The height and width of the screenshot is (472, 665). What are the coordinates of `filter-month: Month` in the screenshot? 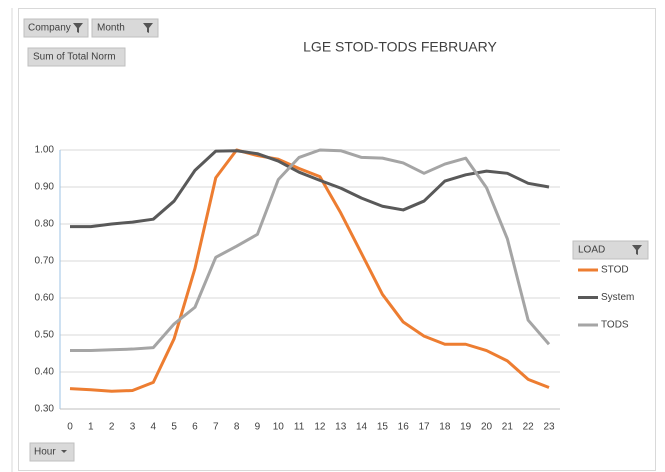 It's located at (125, 28).